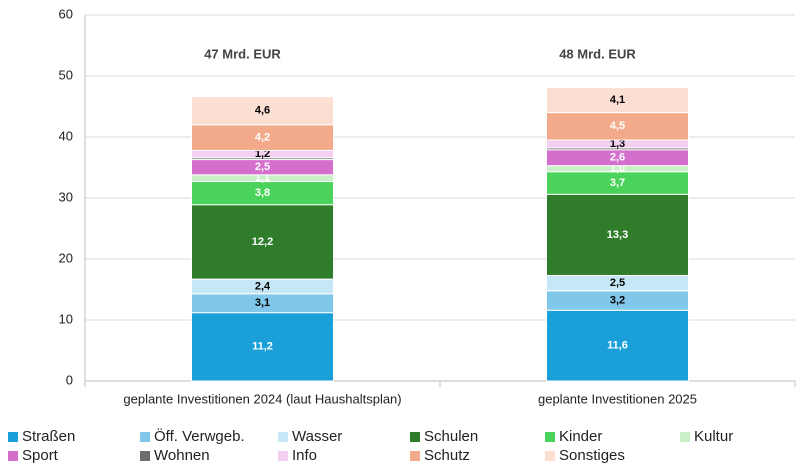 The image size is (796, 467). Describe the element at coordinates (304, 455) in the screenshot. I see `legend-label: Info` at that location.